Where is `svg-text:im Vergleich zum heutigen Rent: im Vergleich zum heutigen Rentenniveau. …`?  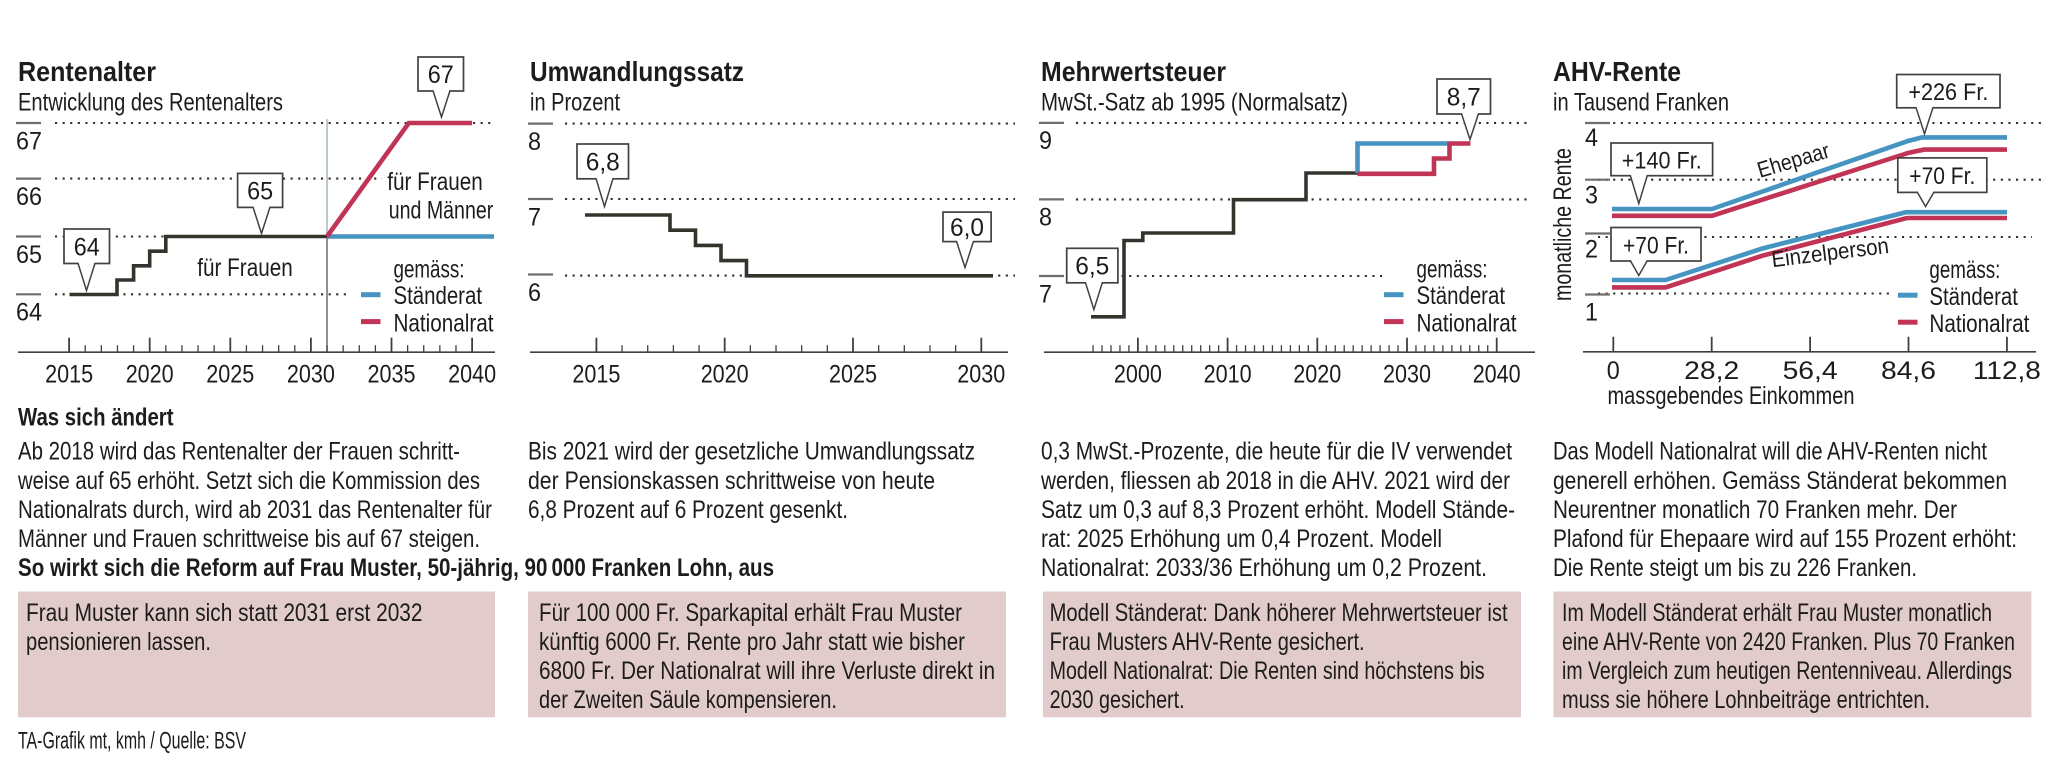
svg-text:im Vergleich zum heutigen Rent: im Vergleich zum heutigen Rentenniveau. … is located at coordinates (1787, 671).